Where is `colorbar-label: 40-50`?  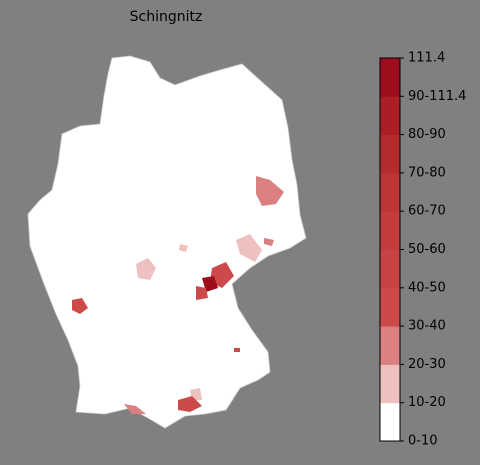
colorbar-label: 40-50 is located at coordinates (427, 287).